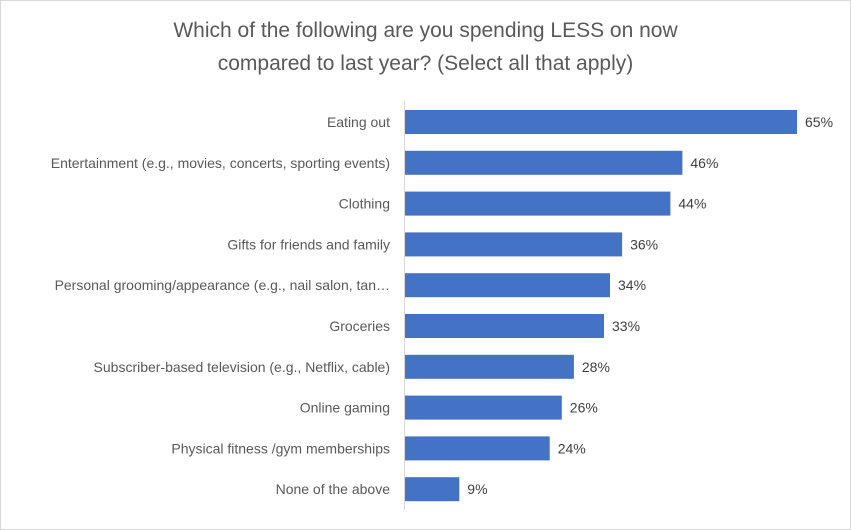  Describe the element at coordinates (345, 408) in the screenshot. I see `category-label: Online gaming` at that location.